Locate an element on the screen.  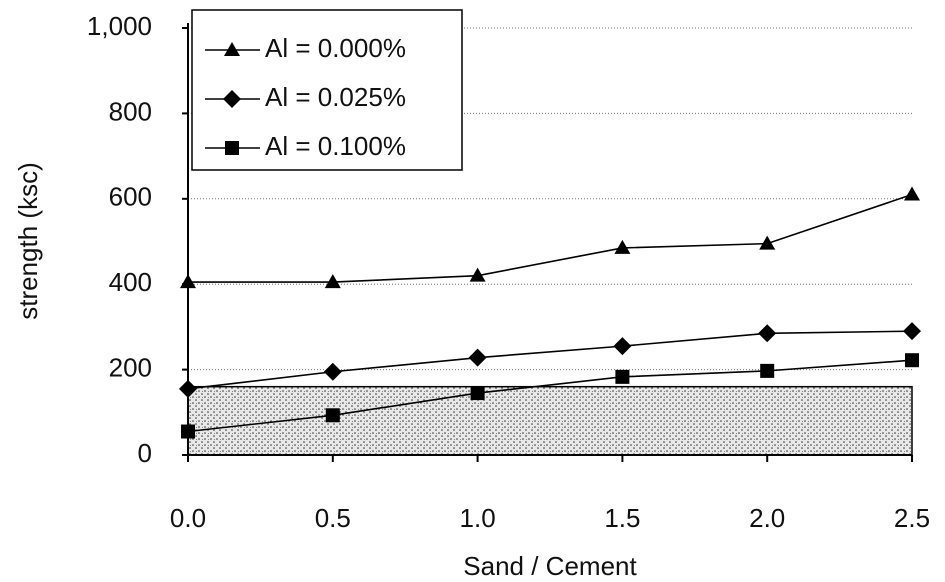
y-axis-label: strength (ksc) is located at coordinates (28, 241).